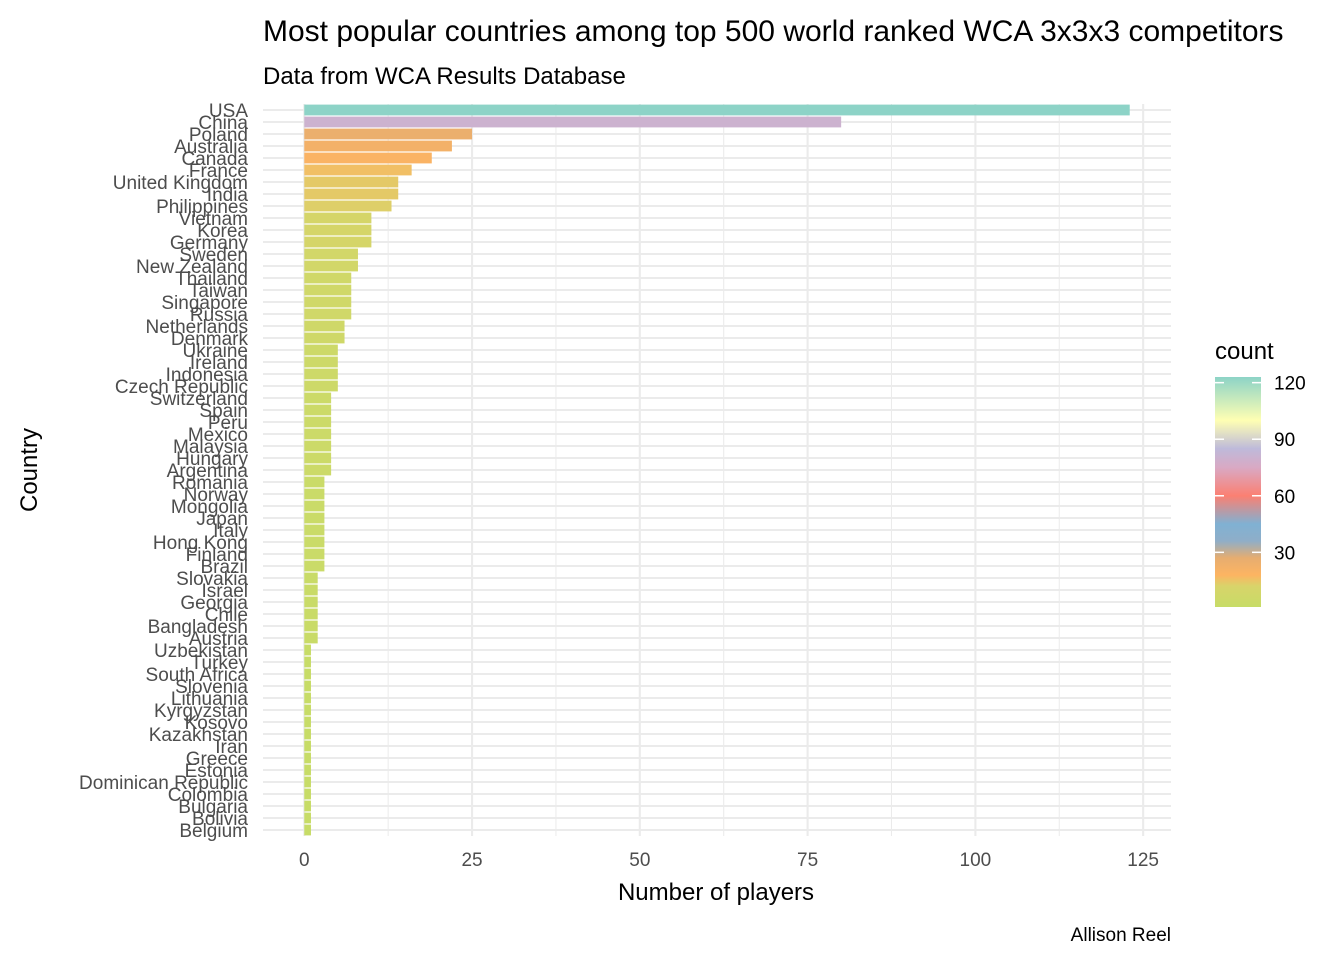 This screenshot has height=960, width=1344. What do you see at coordinates (307, 758) in the screenshot?
I see `bar-greece` at bounding box center [307, 758].